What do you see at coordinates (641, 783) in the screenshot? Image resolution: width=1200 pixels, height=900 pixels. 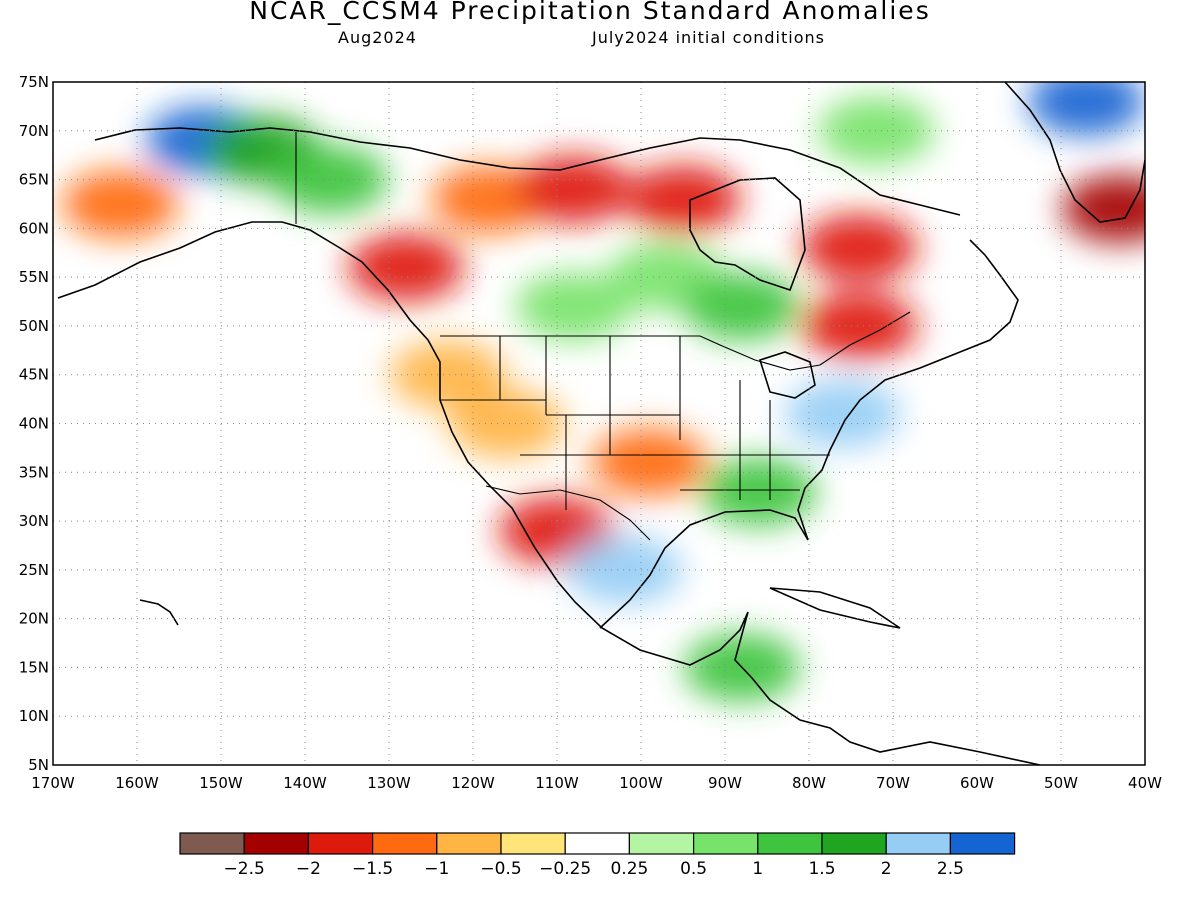 I see `longitude-label: 100W` at bounding box center [641, 783].